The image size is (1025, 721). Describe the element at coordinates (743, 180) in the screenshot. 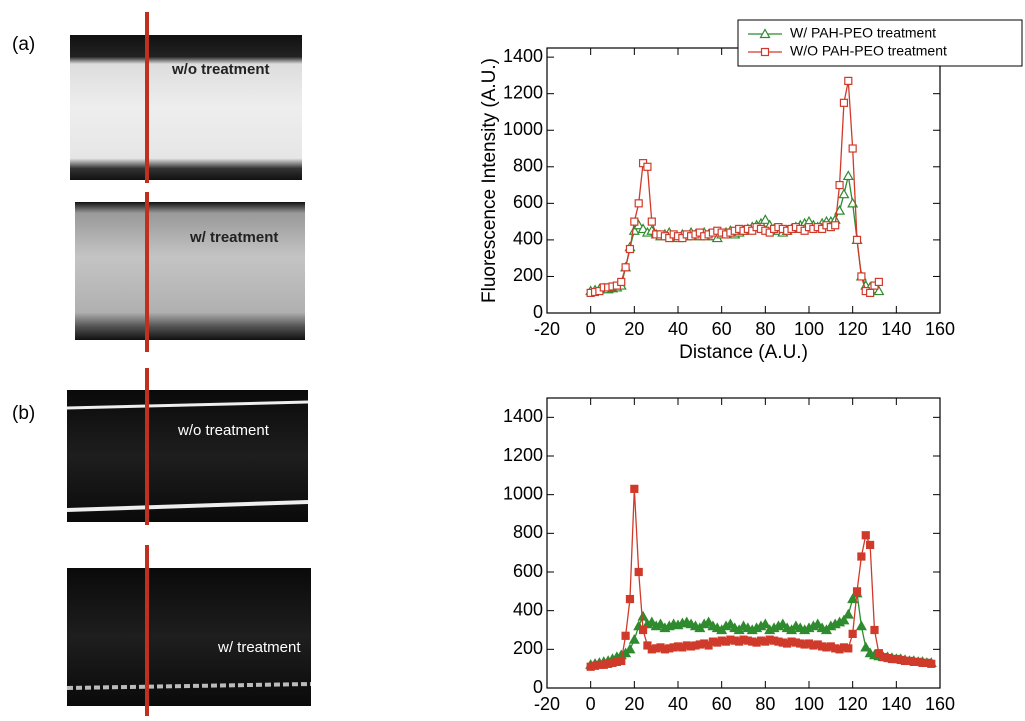

I see `plot-frame` at that location.